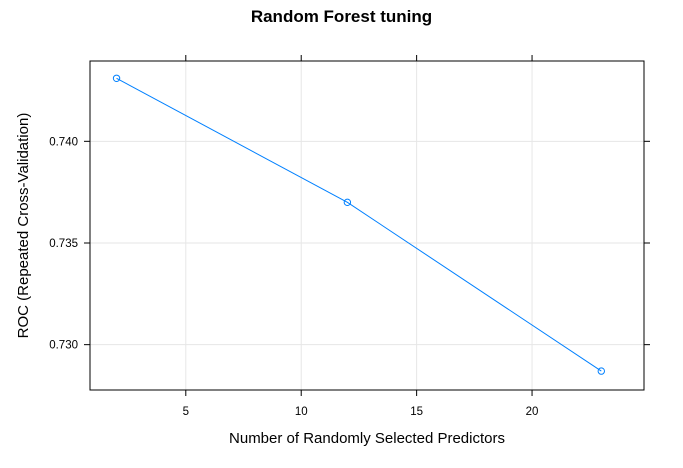 This screenshot has height=468, width=683. Describe the element at coordinates (186, 412) in the screenshot. I see `x-tick-label: 5` at that location.